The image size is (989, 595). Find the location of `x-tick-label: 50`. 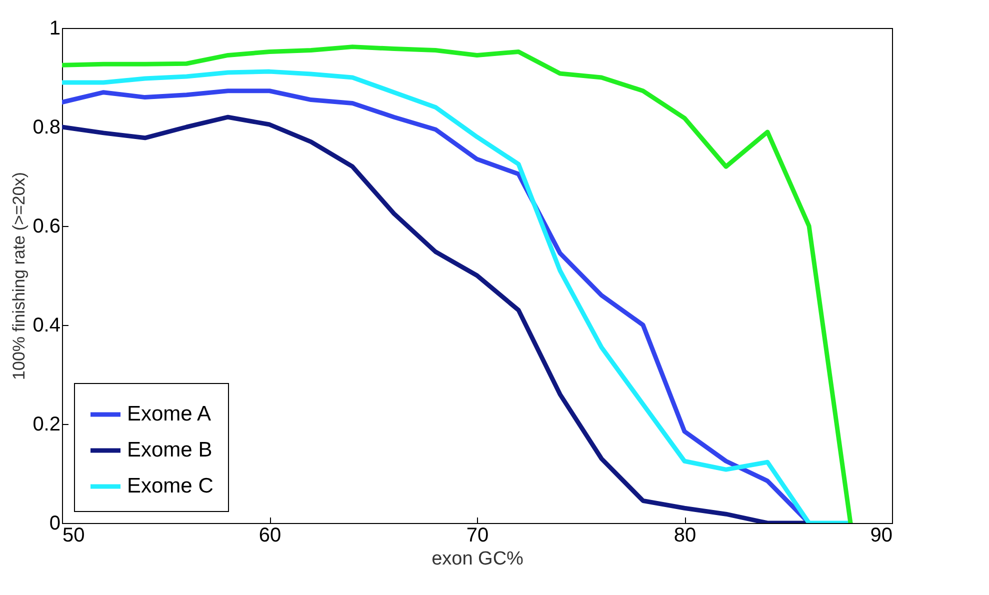

x-tick-label: 50 is located at coordinates (73, 535).